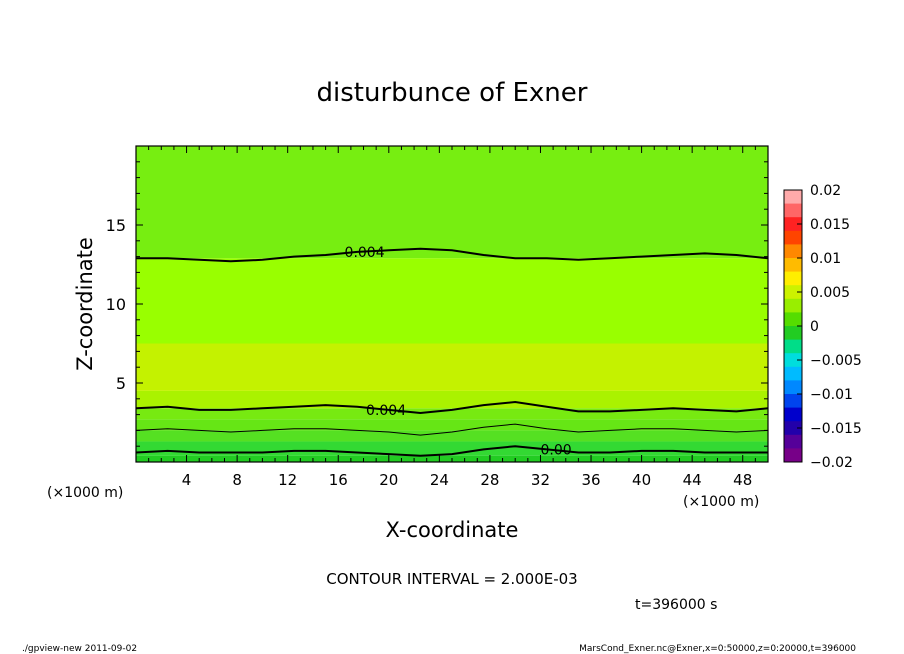 The height and width of the screenshot is (654, 904). I want to click on colorbar-label: −0.01, so click(831, 395).